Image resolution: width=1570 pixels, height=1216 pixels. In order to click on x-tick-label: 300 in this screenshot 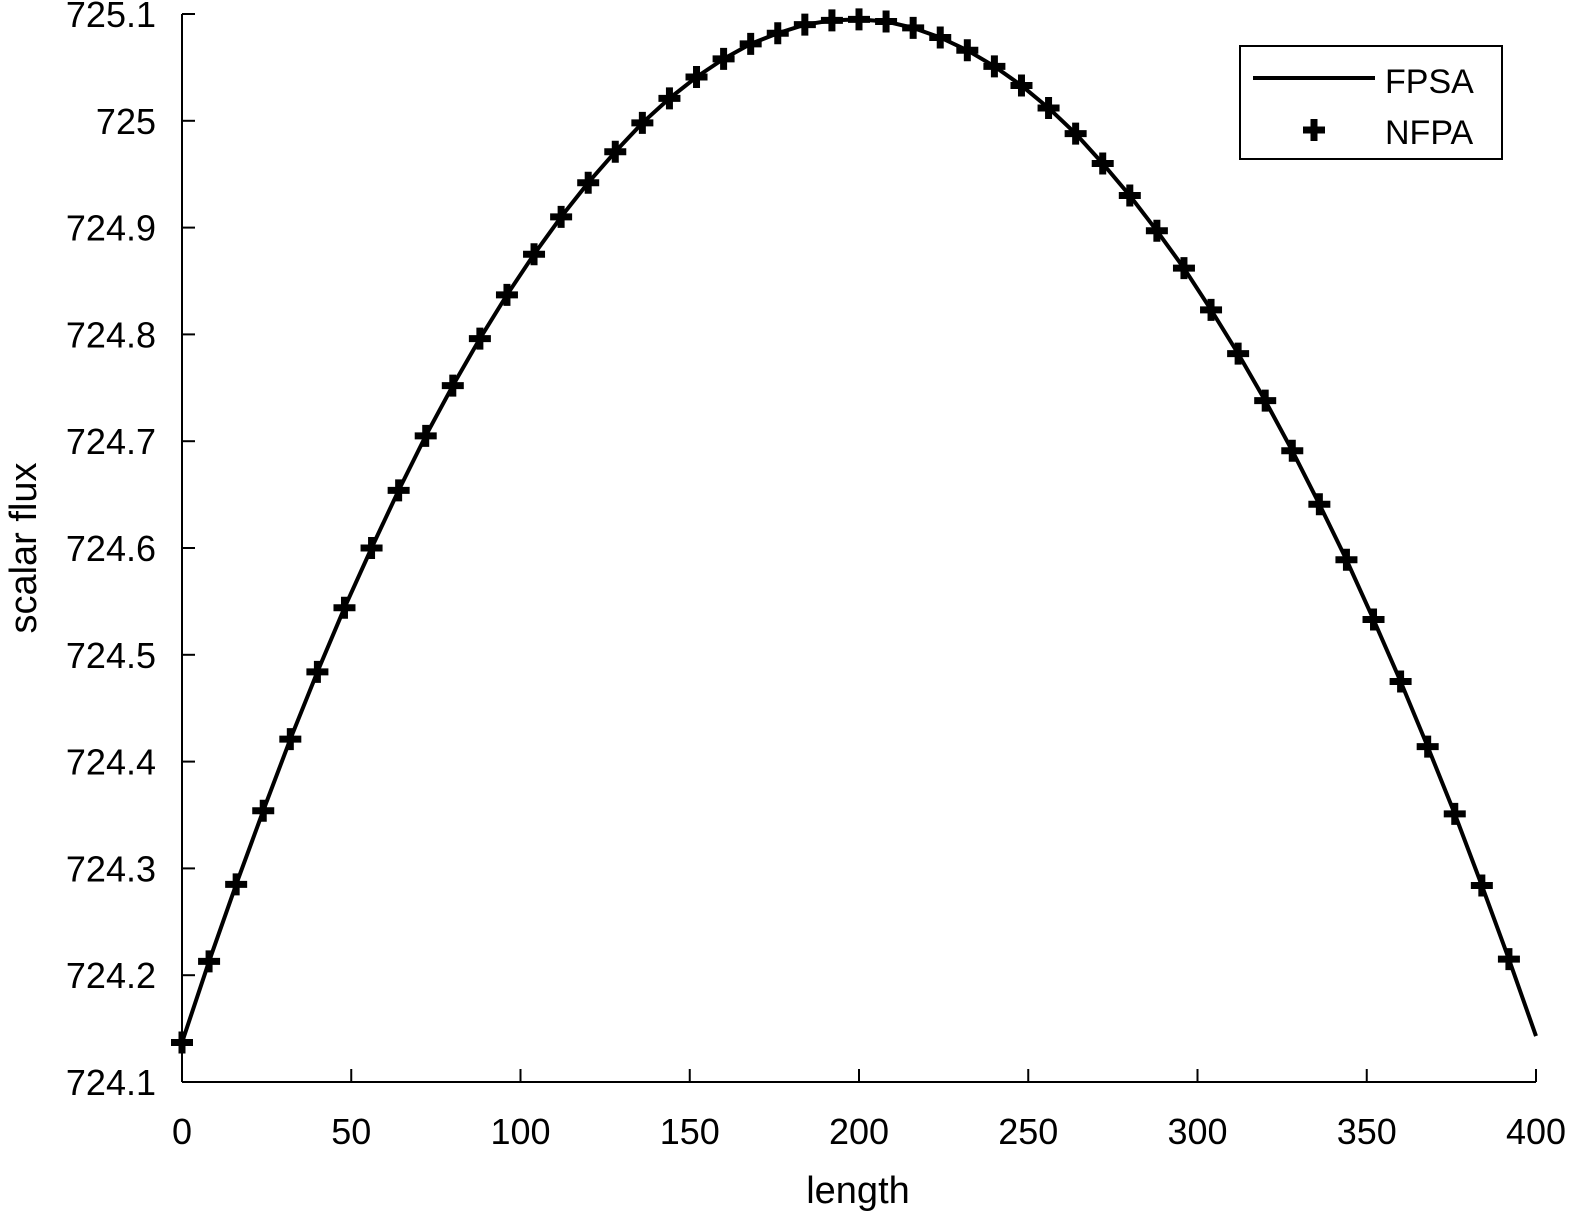, I will do `click(1197, 1131)`.